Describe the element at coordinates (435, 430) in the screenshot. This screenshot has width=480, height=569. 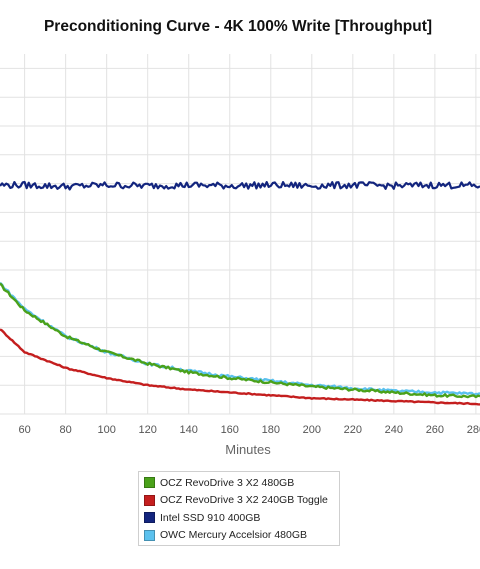
I see `x-tick-label: 260` at that location.